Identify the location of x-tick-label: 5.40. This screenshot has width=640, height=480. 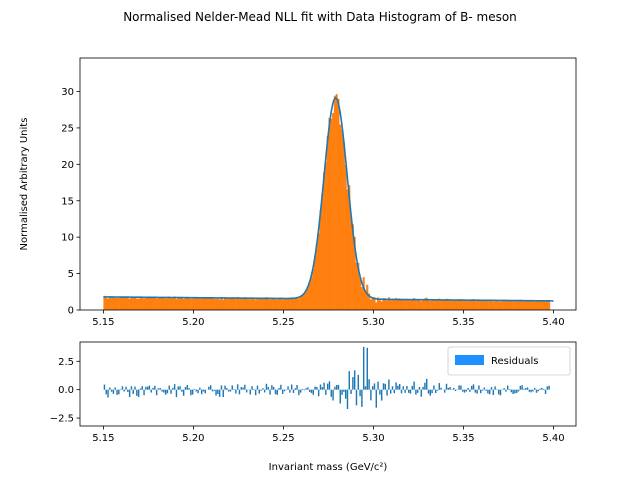
(553, 322).